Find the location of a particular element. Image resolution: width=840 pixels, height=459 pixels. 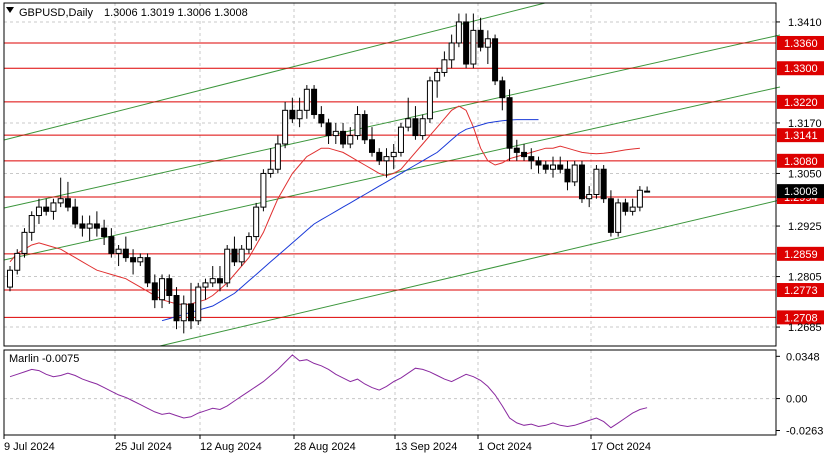

level-tag-label: 1.3220 is located at coordinates (801, 103).